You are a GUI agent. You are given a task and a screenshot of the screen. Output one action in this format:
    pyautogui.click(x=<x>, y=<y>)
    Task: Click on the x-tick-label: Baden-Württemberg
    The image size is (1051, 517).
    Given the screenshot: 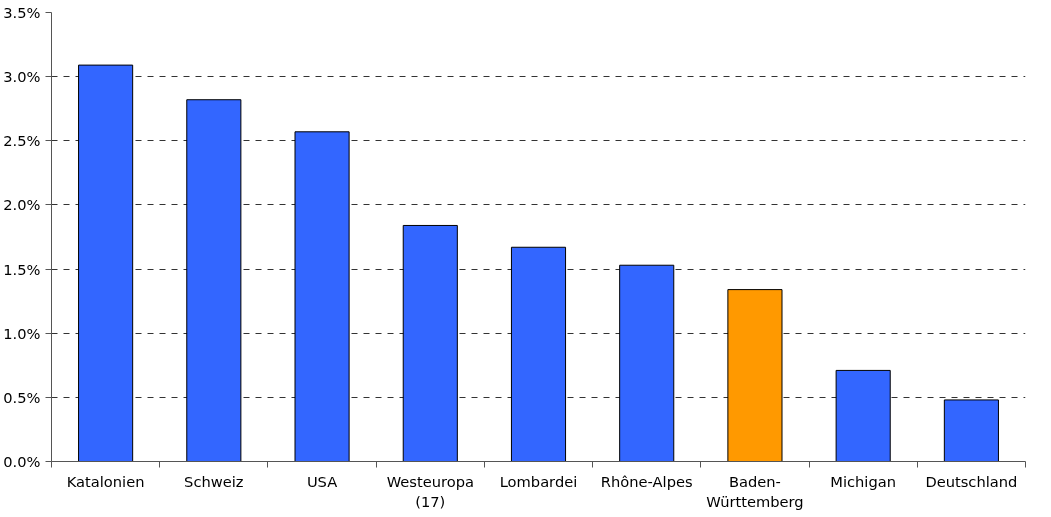 What is the action you would take?
    pyautogui.click(x=755, y=491)
    